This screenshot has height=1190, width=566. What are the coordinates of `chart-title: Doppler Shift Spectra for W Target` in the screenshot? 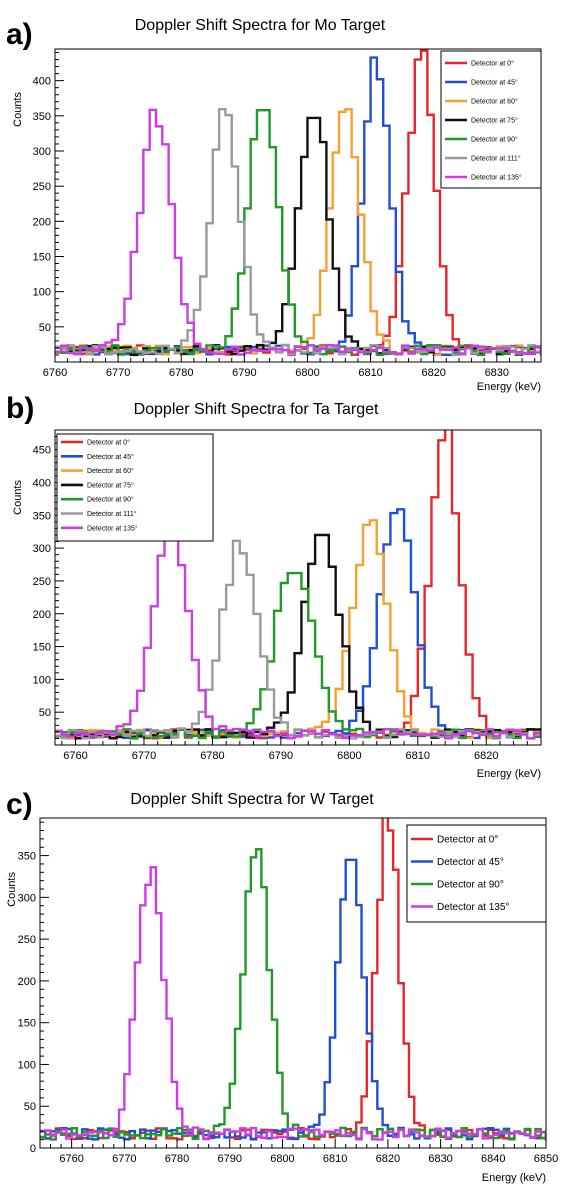 It's located at (252, 799).